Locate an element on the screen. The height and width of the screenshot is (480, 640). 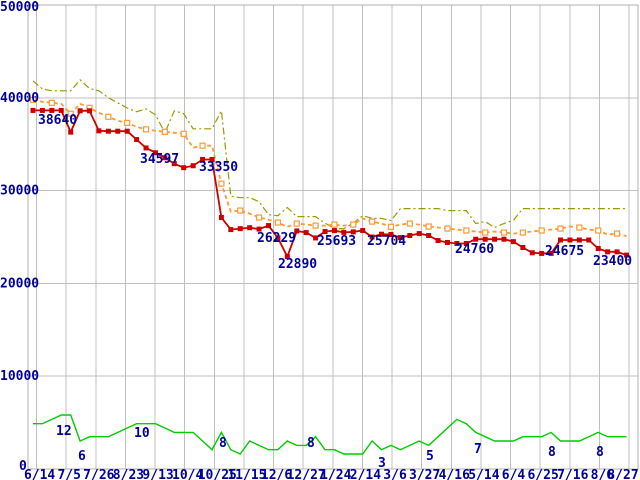
series-count is located at coordinates (330, 434).